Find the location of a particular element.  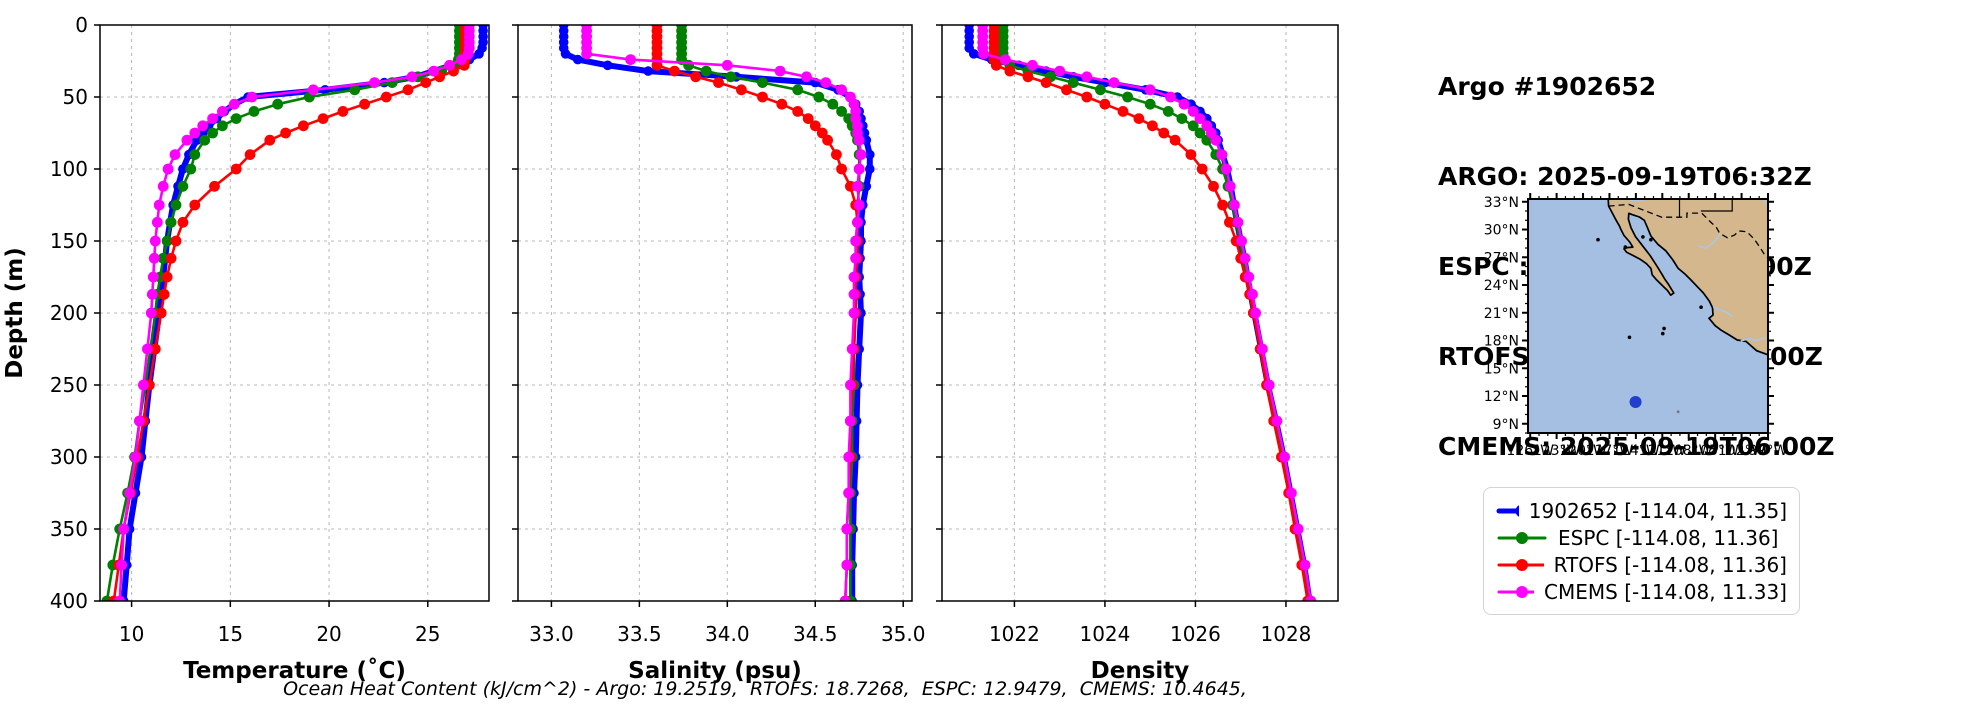

timestamp-cmems: CMEMS: 2025-09-19T06:00Z is located at coordinates (1636, 446).